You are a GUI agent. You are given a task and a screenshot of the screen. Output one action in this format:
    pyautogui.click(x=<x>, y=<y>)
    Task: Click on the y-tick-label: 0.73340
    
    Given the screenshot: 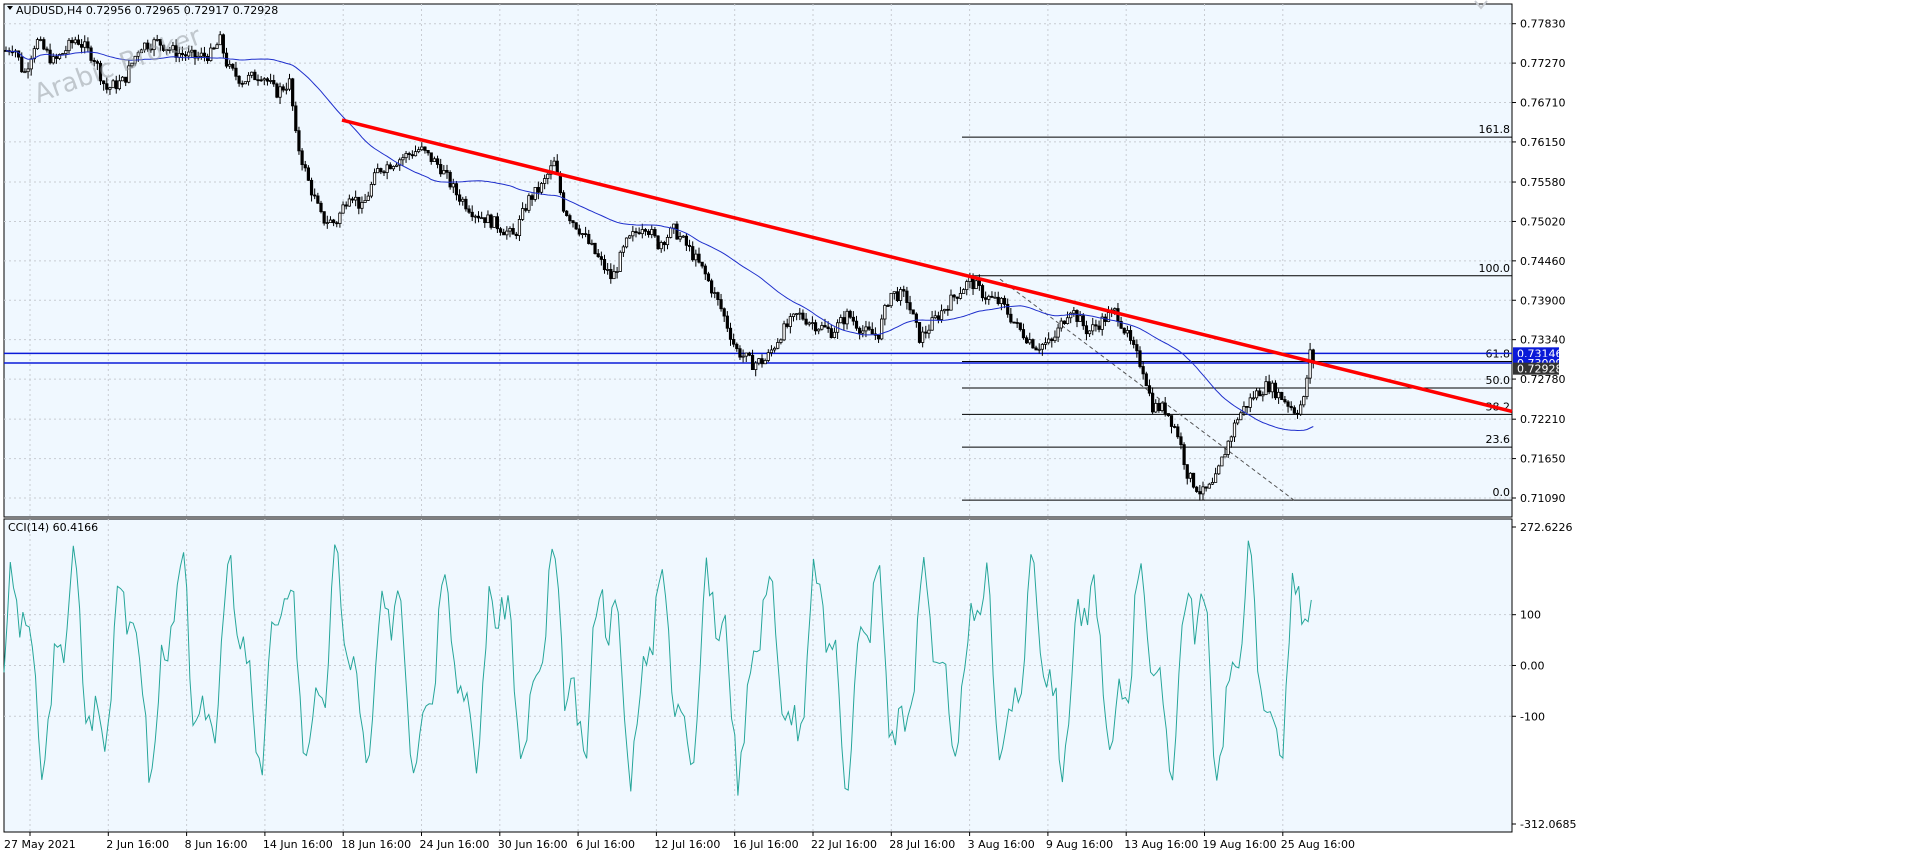 What is the action you would take?
    pyautogui.click(x=1543, y=340)
    